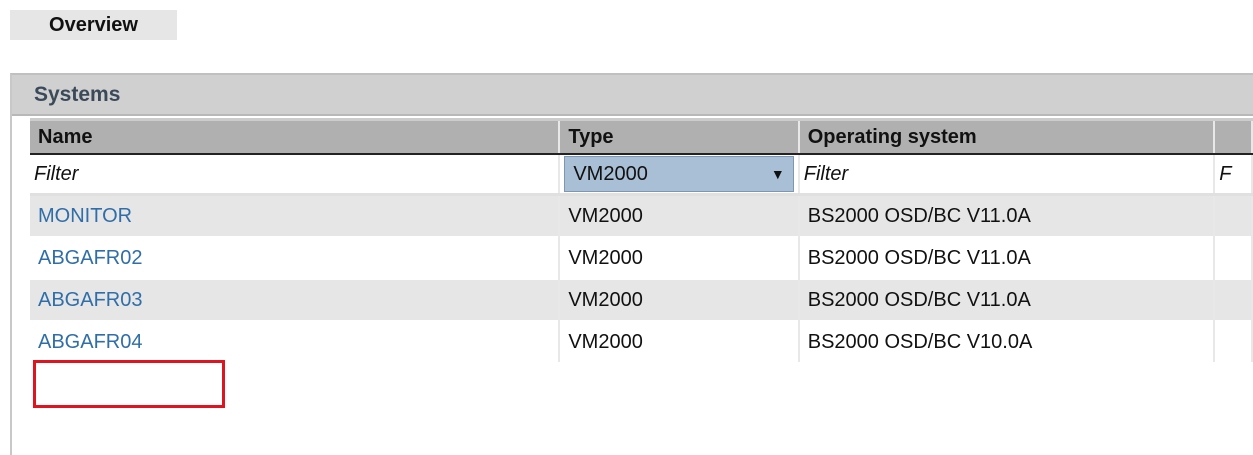 This screenshot has height=455, width=1253. What do you see at coordinates (1007, 175) in the screenshot?
I see `os-filter-input: Filter` at bounding box center [1007, 175].